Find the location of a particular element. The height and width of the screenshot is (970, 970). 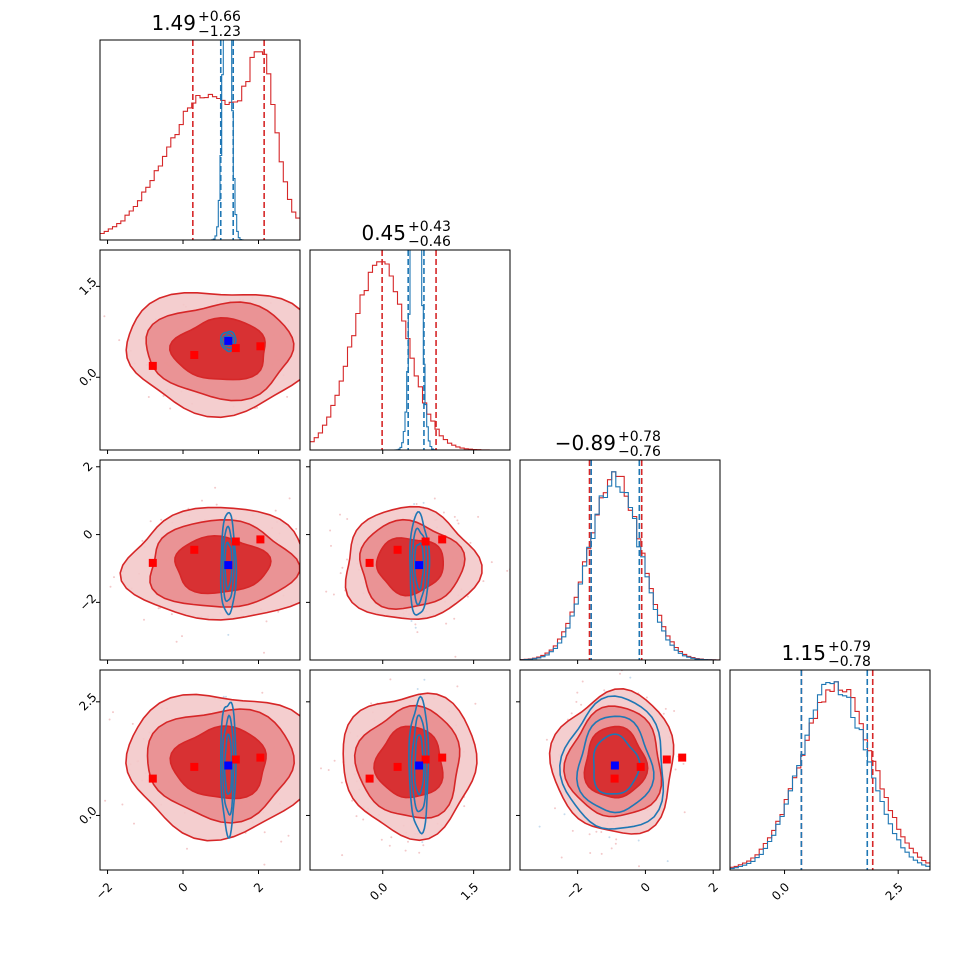

y-tick-label: 2.5 is located at coordinates (87, 701).